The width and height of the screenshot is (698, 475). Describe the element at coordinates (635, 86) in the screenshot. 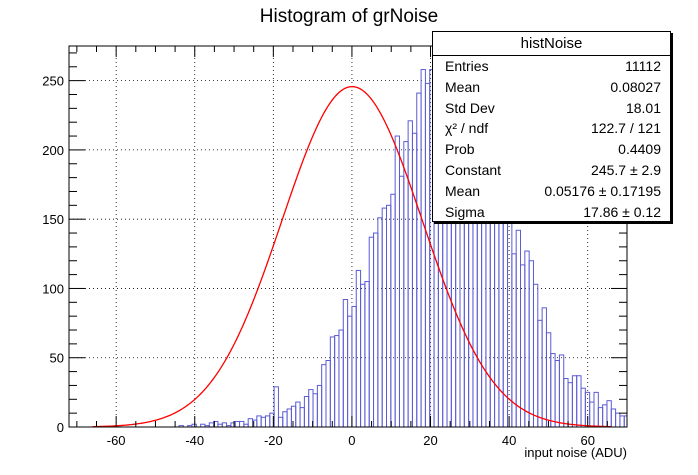

I see `stats-row-value: 0.08027` at that location.